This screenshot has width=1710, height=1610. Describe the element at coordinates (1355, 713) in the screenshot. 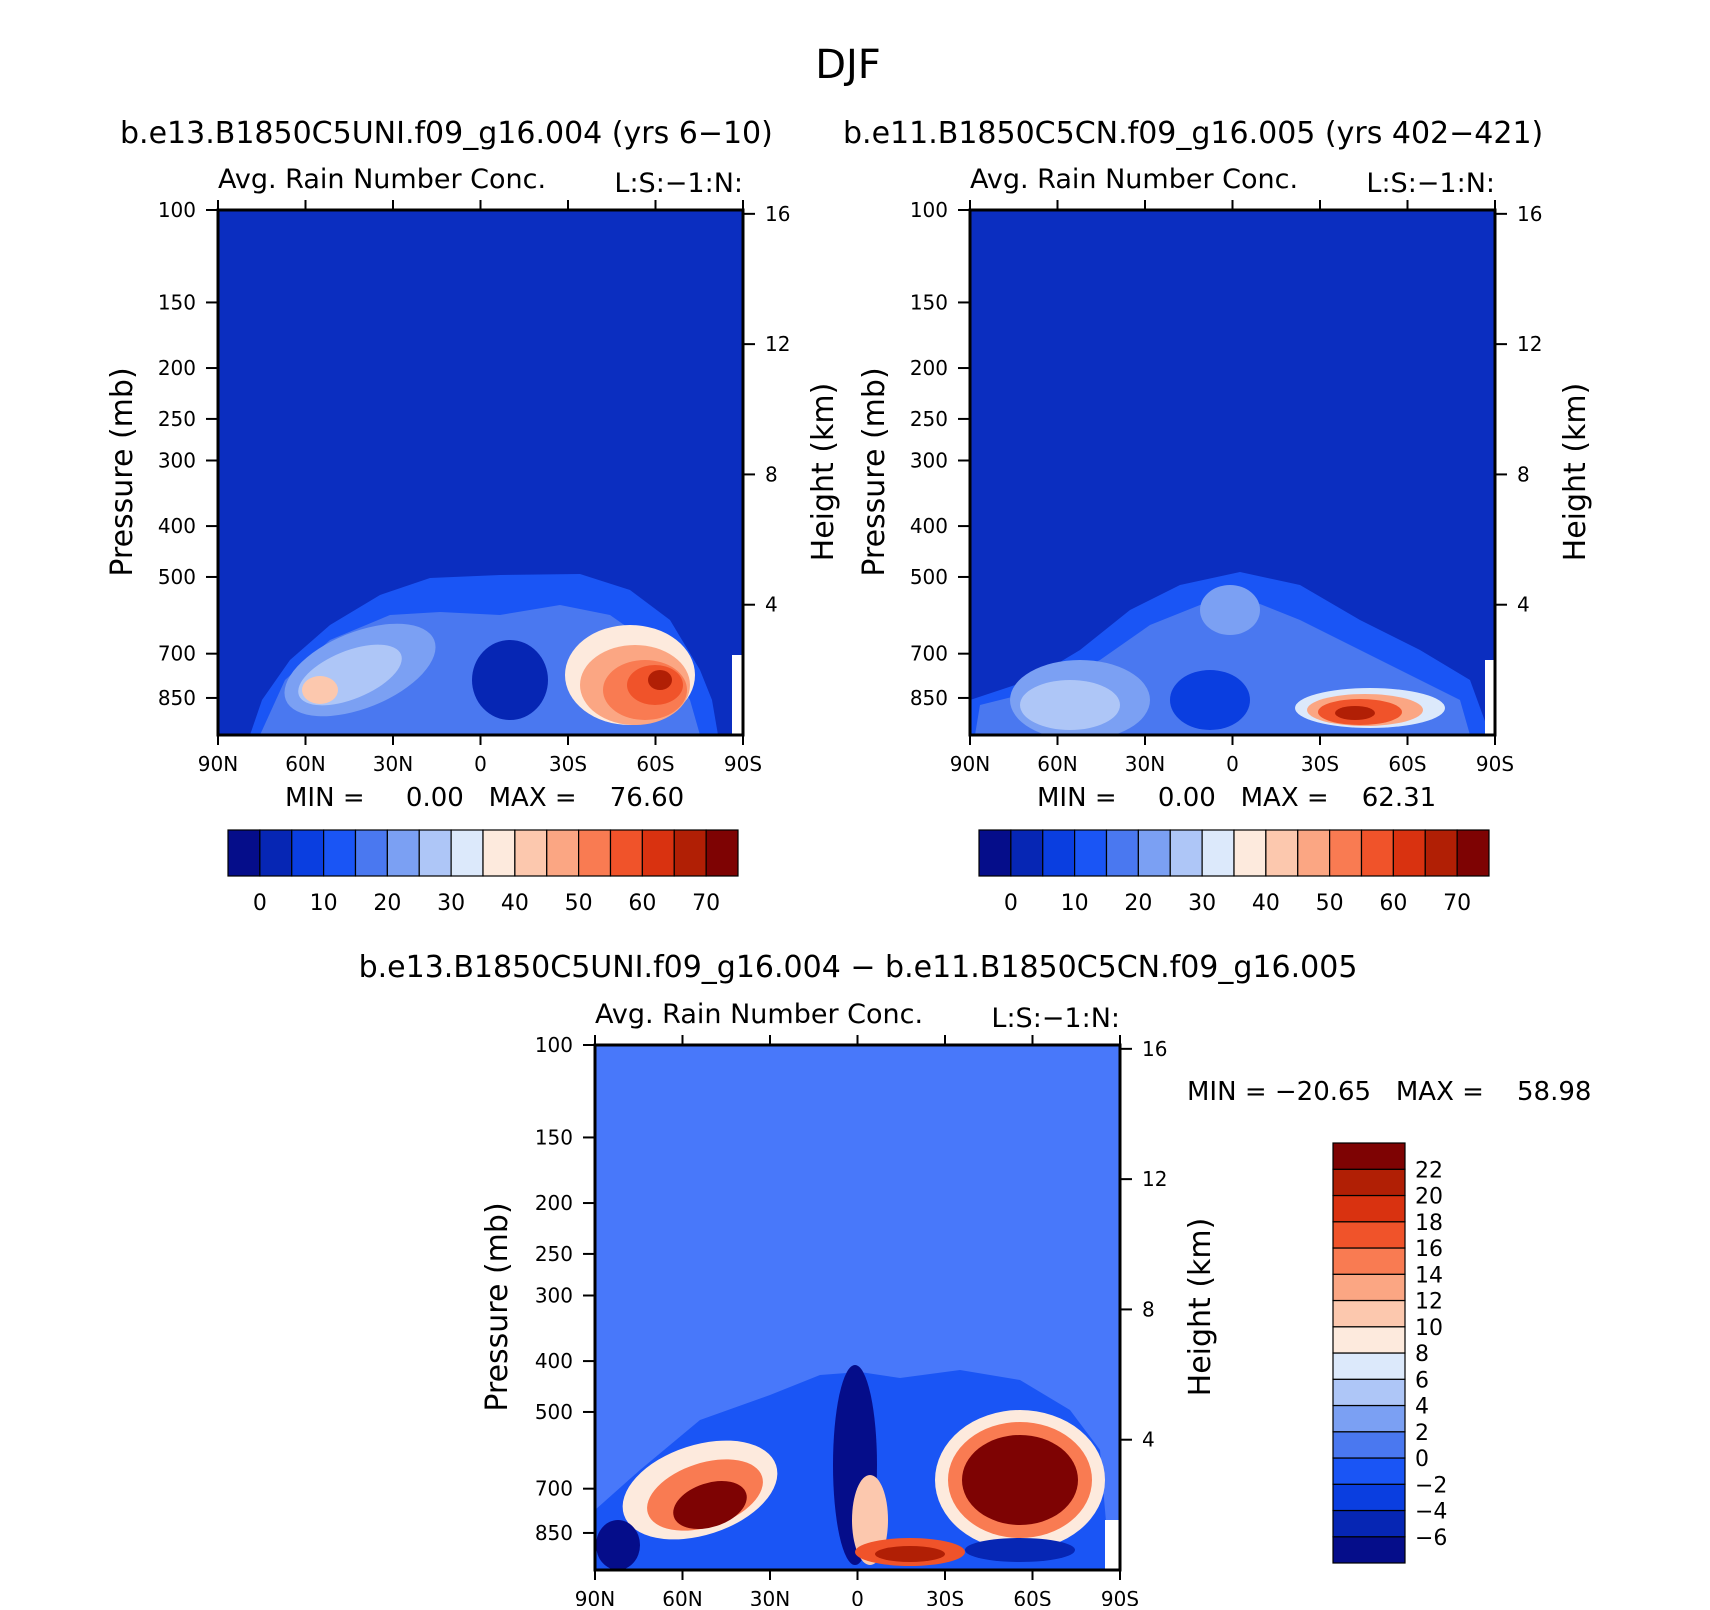

I see `panel-b-sh-max` at that location.